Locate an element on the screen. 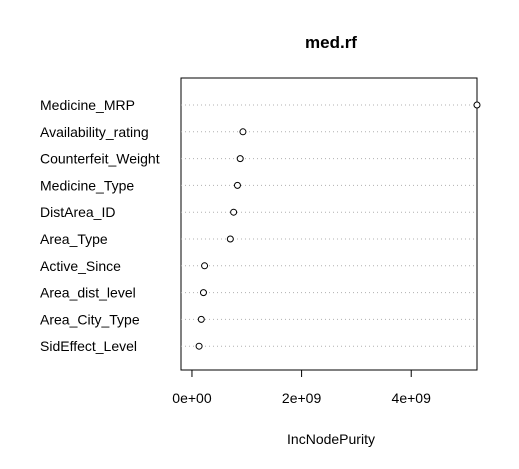 The width and height of the screenshot is (519, 469). dot-row: Area_dist_level is located at coordinates (258, 293).